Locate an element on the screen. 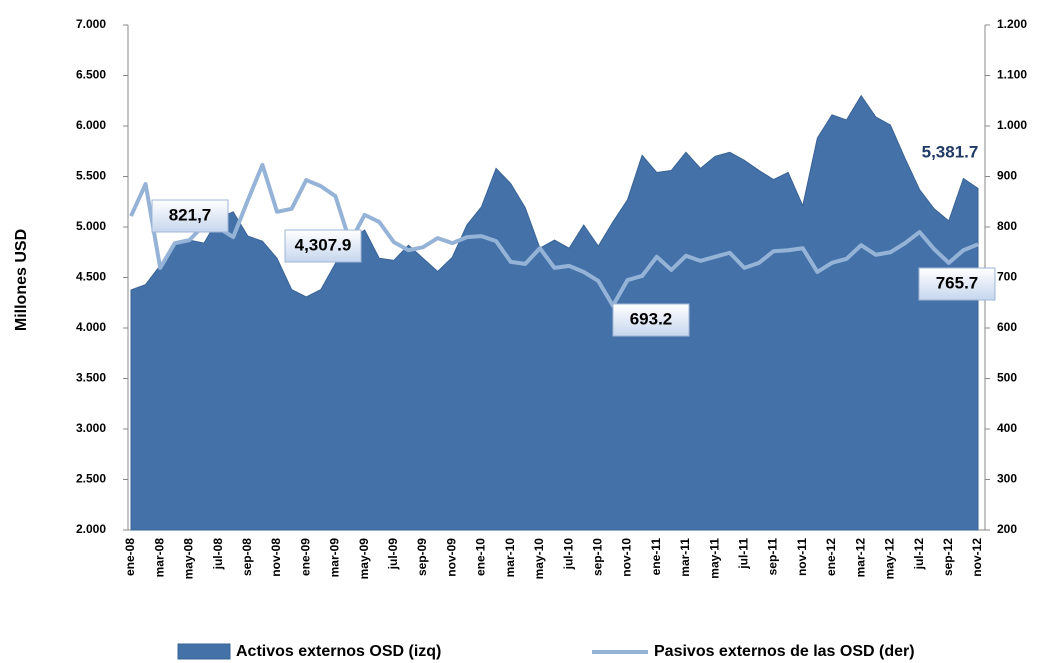  y2-tick-label: 400 is located at coordinates (1007, 428).